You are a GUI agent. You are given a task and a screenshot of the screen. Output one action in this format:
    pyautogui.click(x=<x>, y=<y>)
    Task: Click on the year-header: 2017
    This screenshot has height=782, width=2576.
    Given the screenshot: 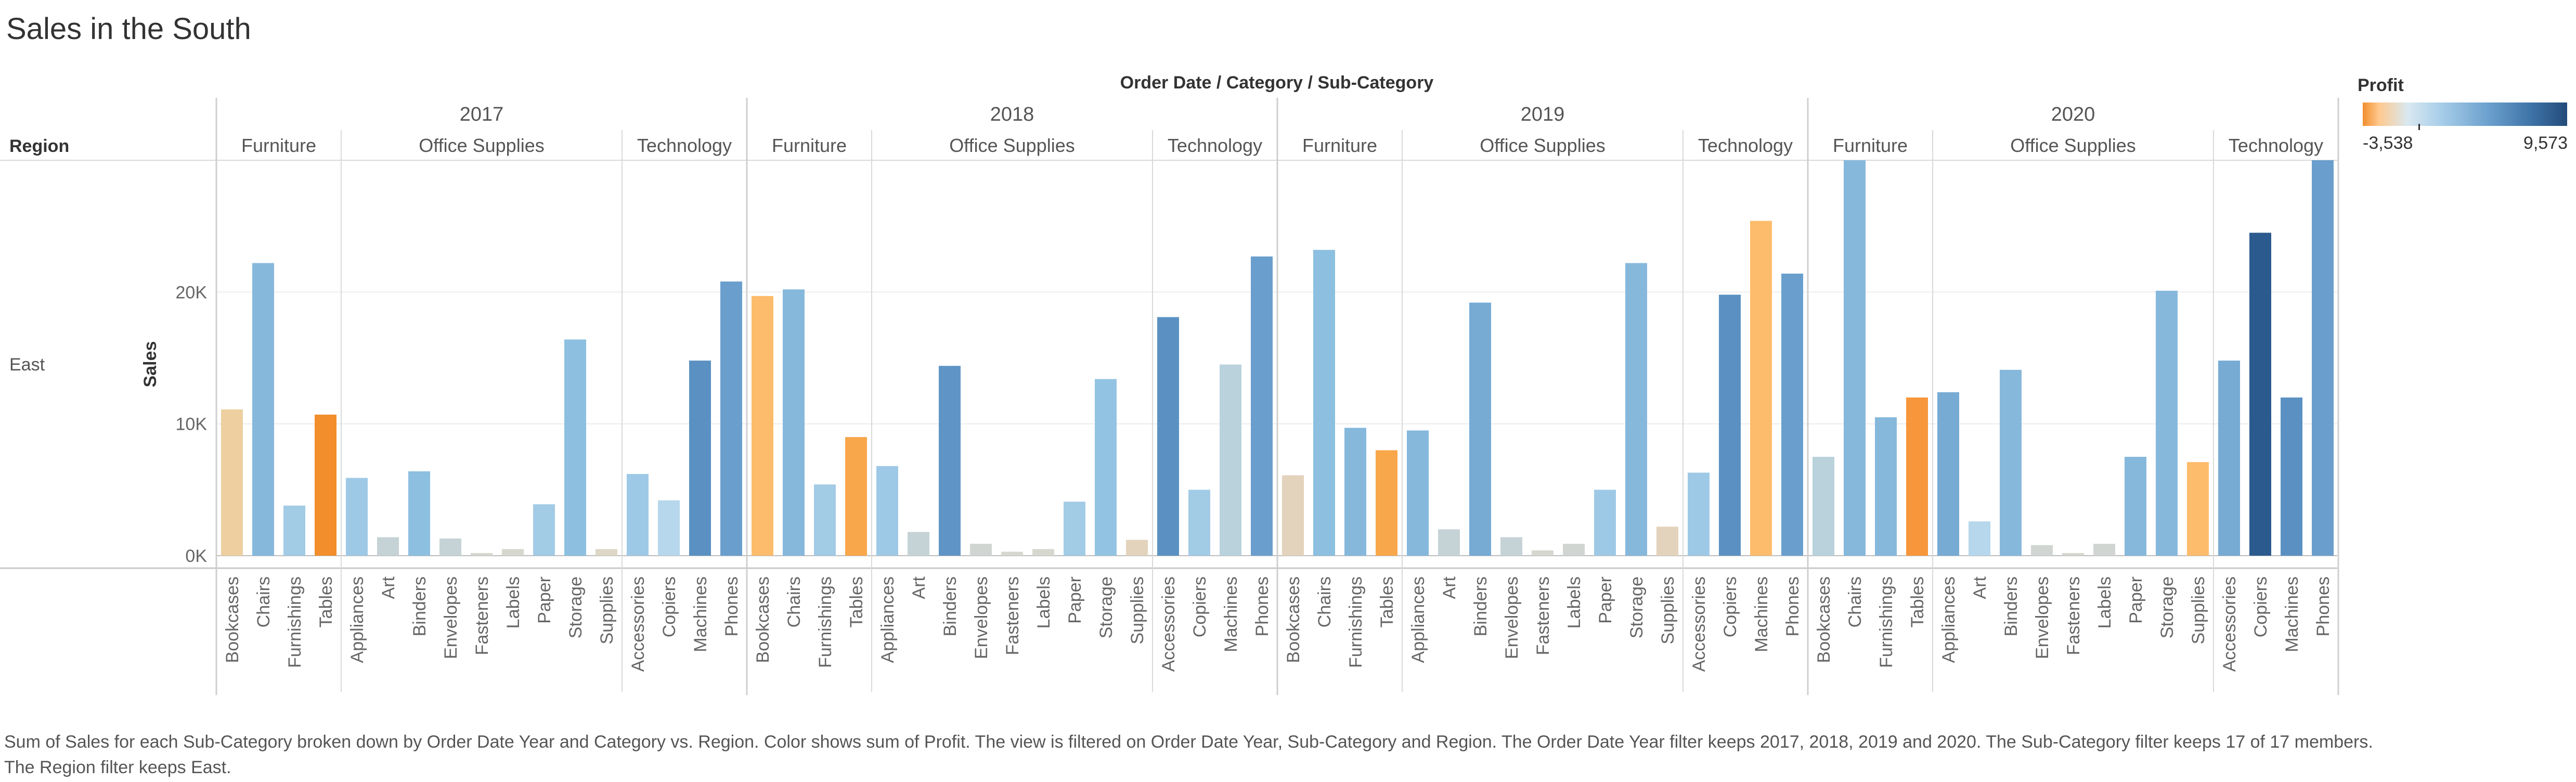 What is the action you would take?
    pyautogui.click(x=482, y=114)
    